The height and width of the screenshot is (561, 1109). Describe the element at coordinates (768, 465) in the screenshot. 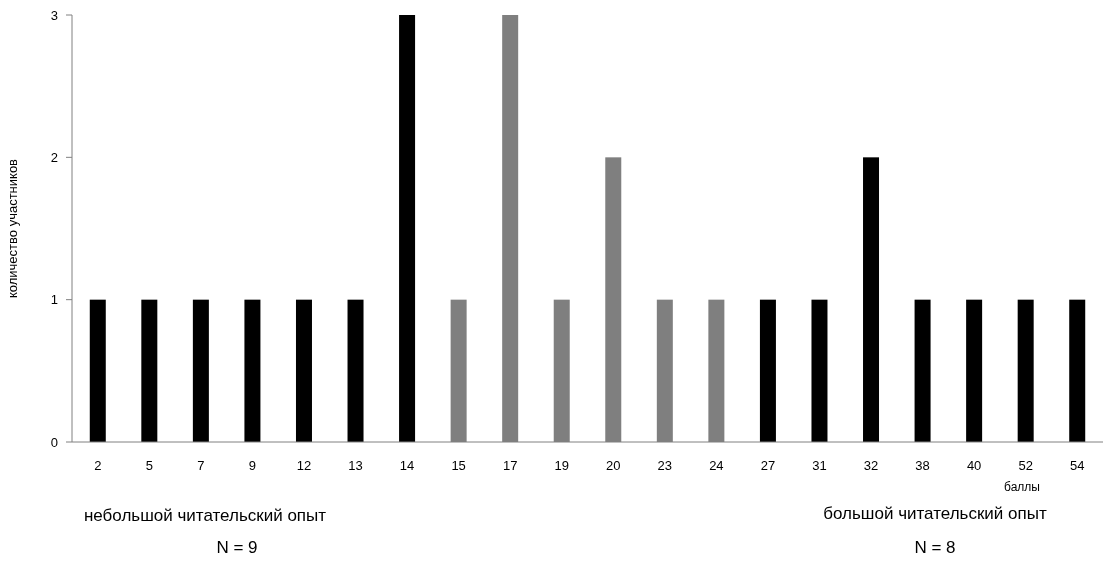

I see `x-tick-label: 27` at that location.